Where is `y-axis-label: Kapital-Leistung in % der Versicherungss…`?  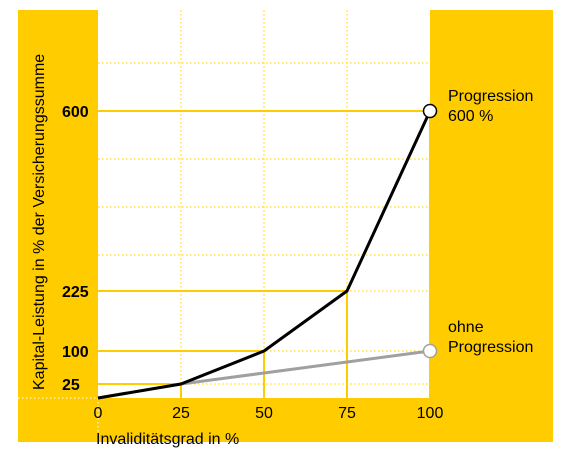
y-axis-label: Kapital-Leistung in % der Versicherungss… is located at coordinates (39, 222).